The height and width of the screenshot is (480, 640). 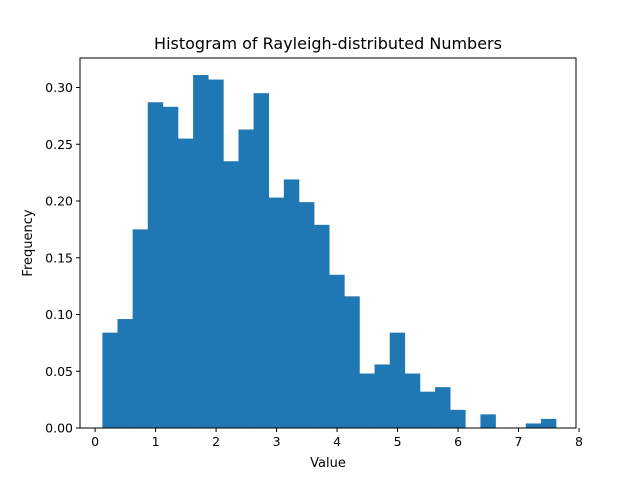 I want to click on y-tick-label: 0.10, so click(x=59, y=314).